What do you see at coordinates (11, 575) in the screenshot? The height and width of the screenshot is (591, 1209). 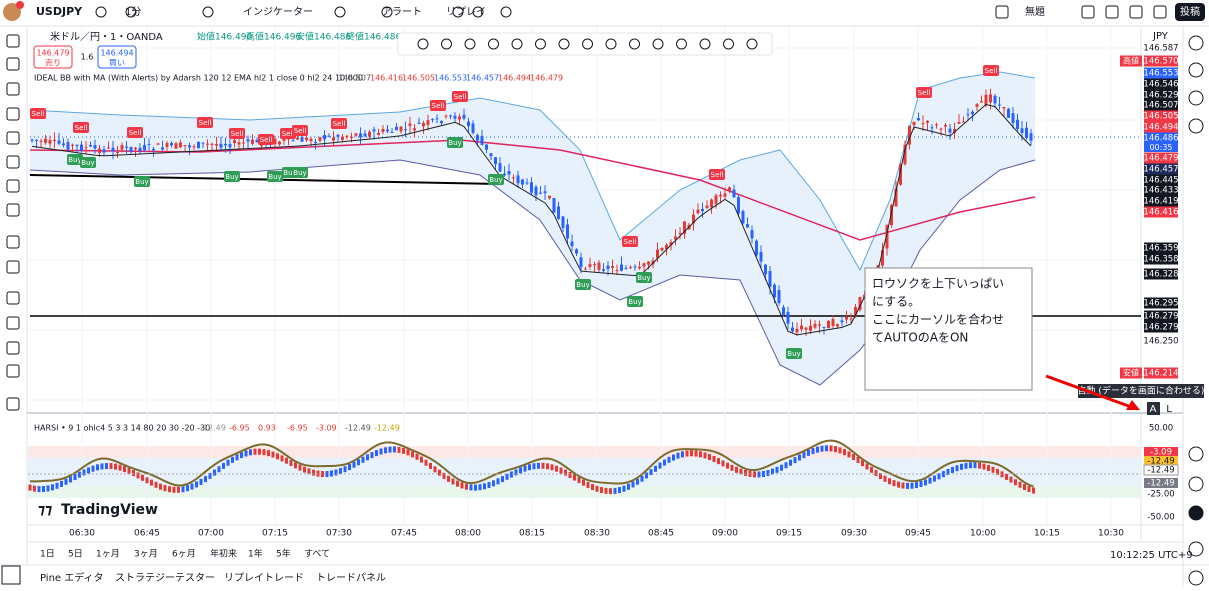 I see `star-button` at bounding box center [11, 575].